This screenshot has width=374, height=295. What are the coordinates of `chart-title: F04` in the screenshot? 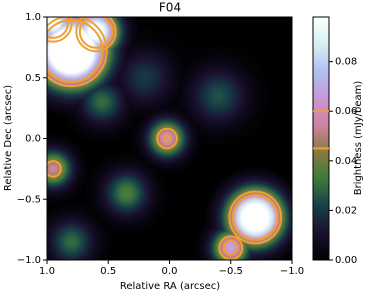 It's located at (170, 8).